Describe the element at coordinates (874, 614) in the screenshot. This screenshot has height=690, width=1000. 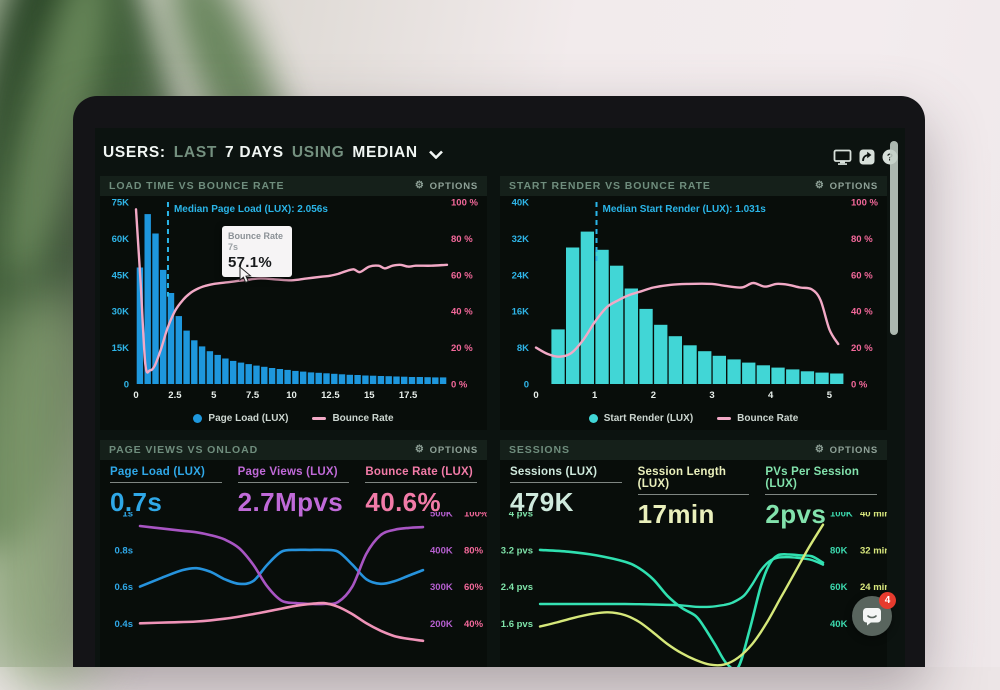
I see `chat-button: 4` at that location.